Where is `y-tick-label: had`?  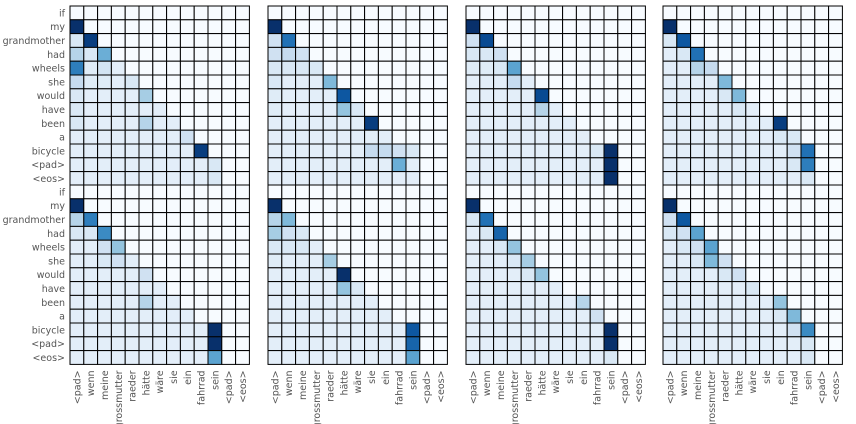 y-tick-label: had is located at coordinates (56, 234).